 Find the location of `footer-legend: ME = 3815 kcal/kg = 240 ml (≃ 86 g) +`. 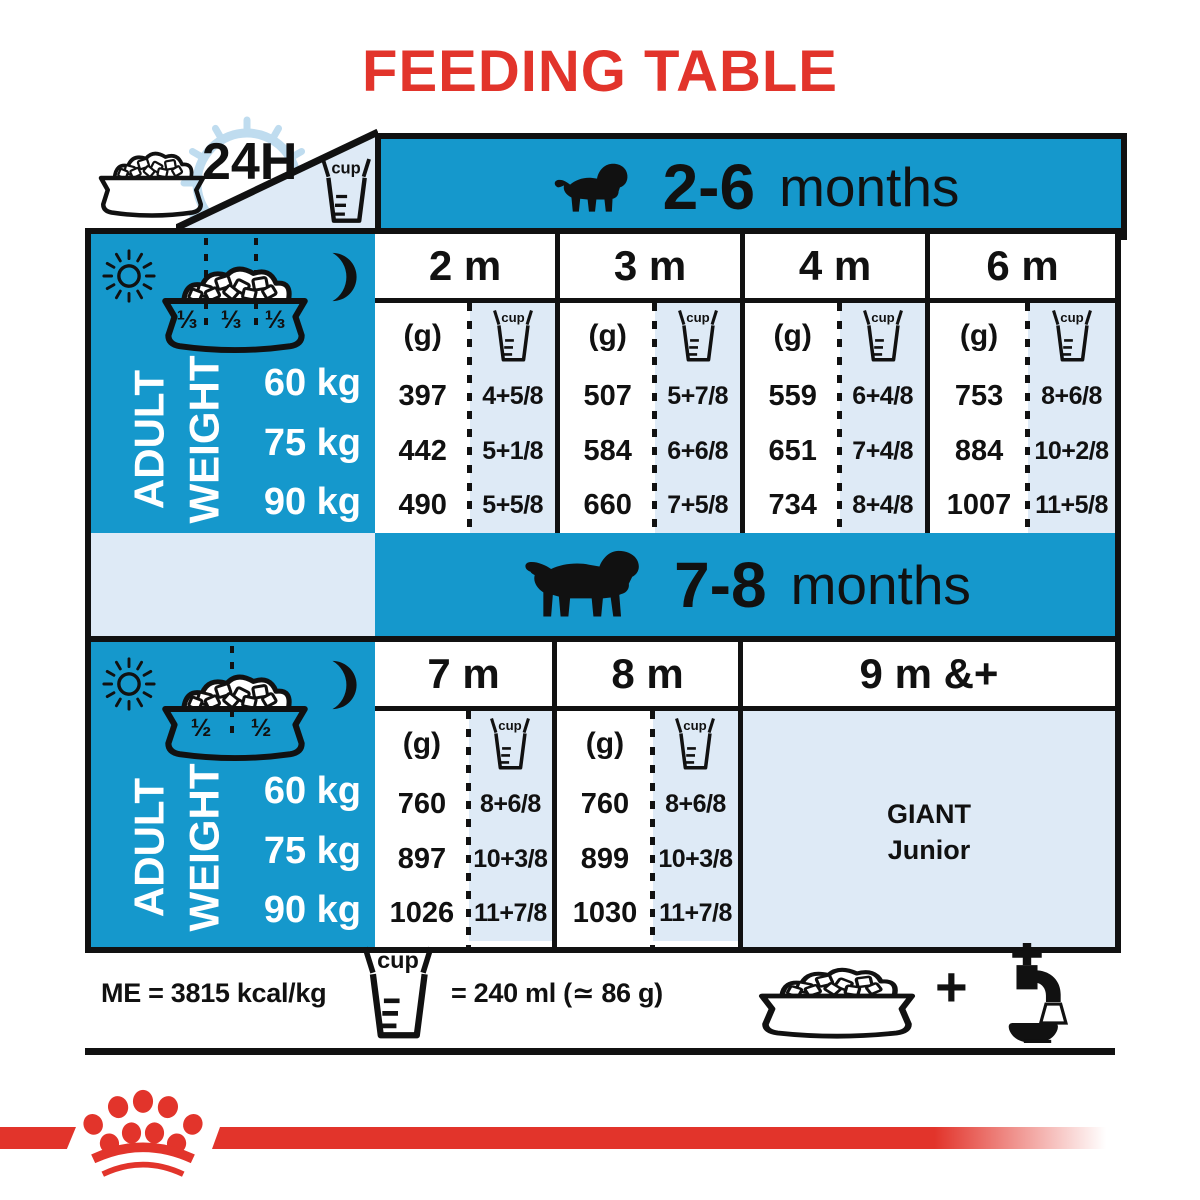

footer-legend: ME = 3815 kcal/kg = 240 ml (≃ 86 g) + is located at coordinates (600, 994).